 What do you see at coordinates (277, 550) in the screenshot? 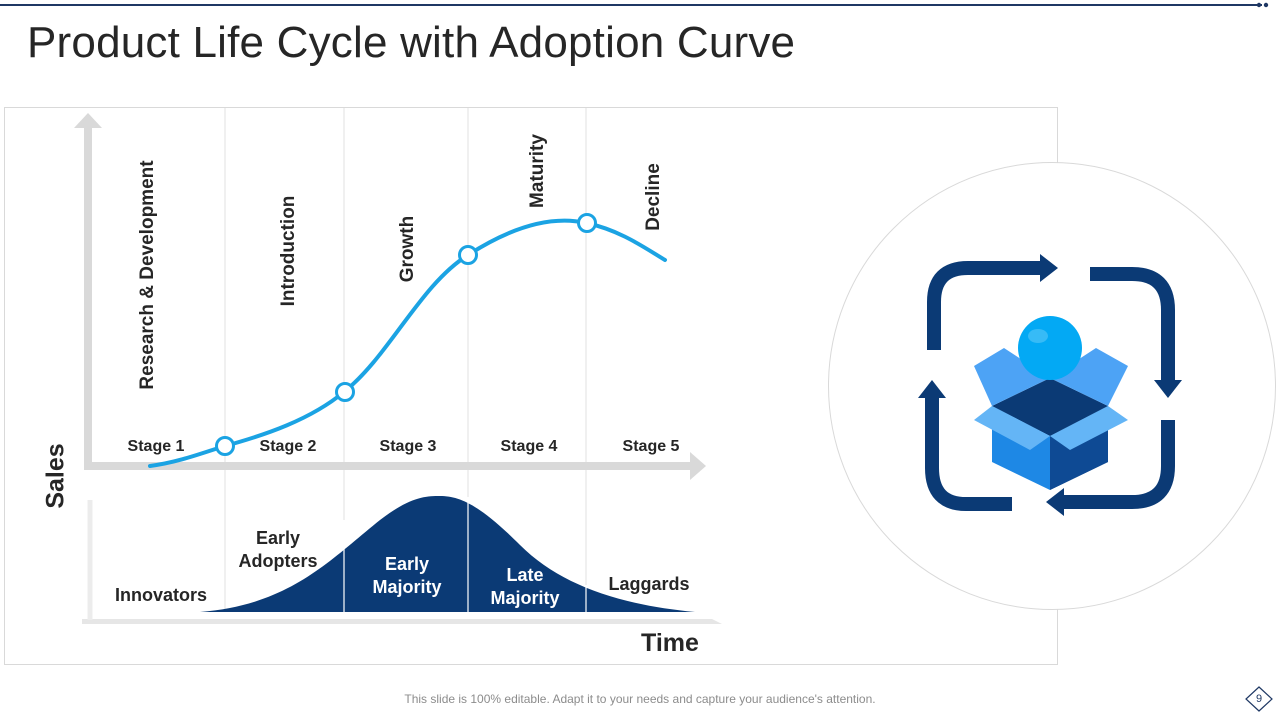
I see `adopter-early-adopters: Early Adopters` at bounding box center [277, 550].